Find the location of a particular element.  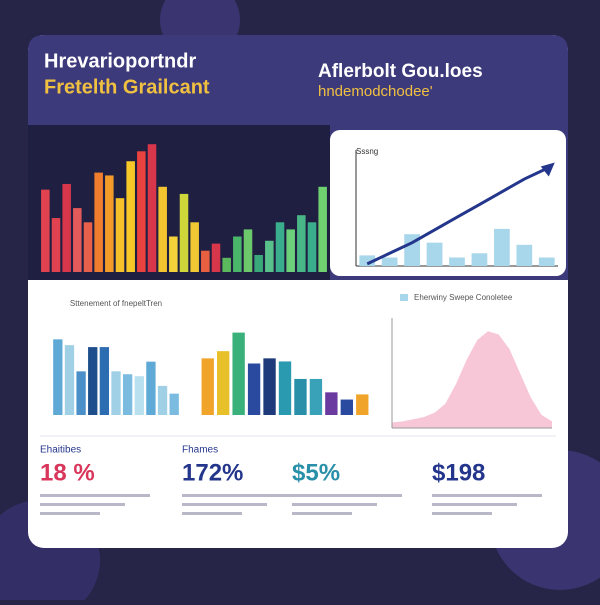

kpi-value: $198 is located at coordinates (458, 472).